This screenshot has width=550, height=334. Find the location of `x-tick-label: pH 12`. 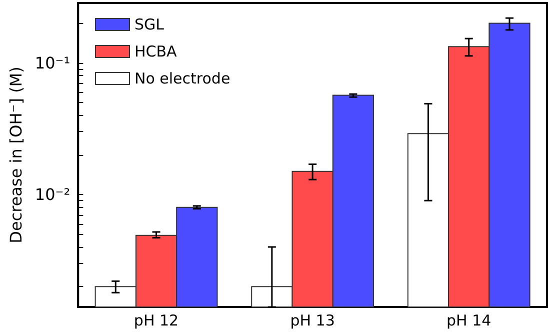

x-tick-label: pH 12 is located at coordinates (156, 321).